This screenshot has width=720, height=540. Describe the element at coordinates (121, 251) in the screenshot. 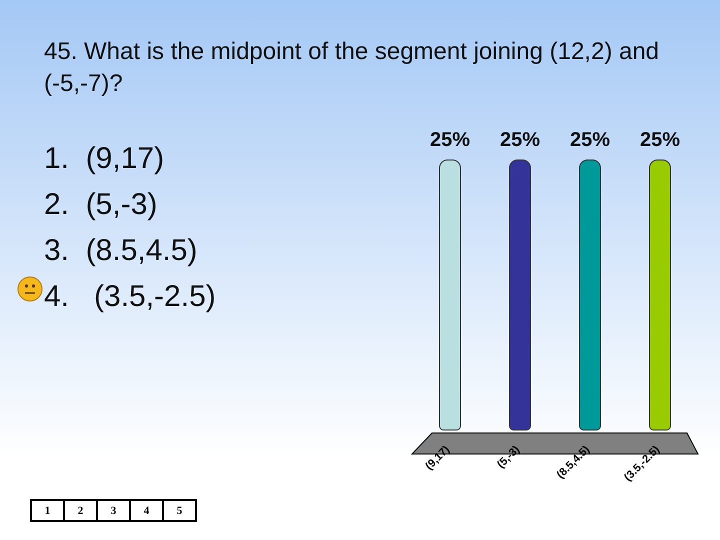

I see `text: 3. (8.5,4.5)` at that location.